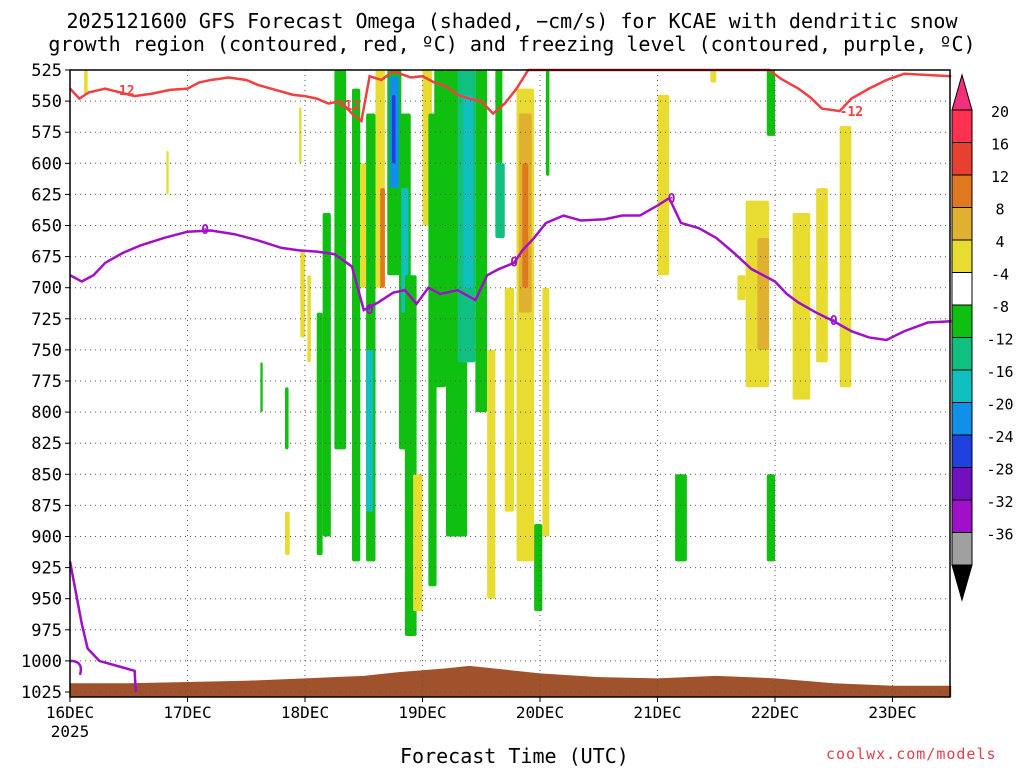  I want to click on y-tick-label: 525, so click(46, 71).